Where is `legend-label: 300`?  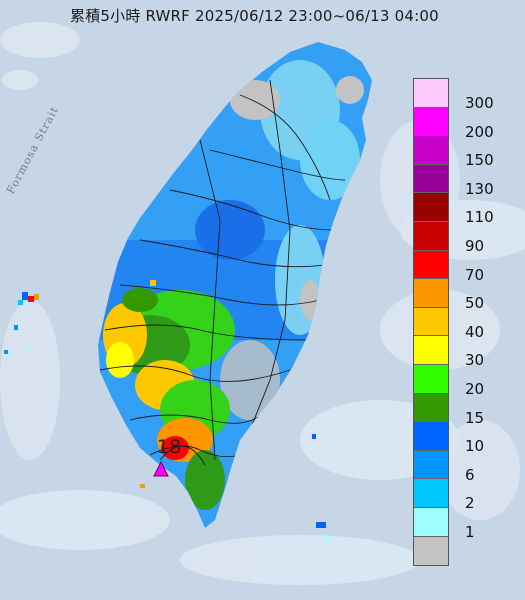 legend-label: 300 is located at coordinates (479, 103).